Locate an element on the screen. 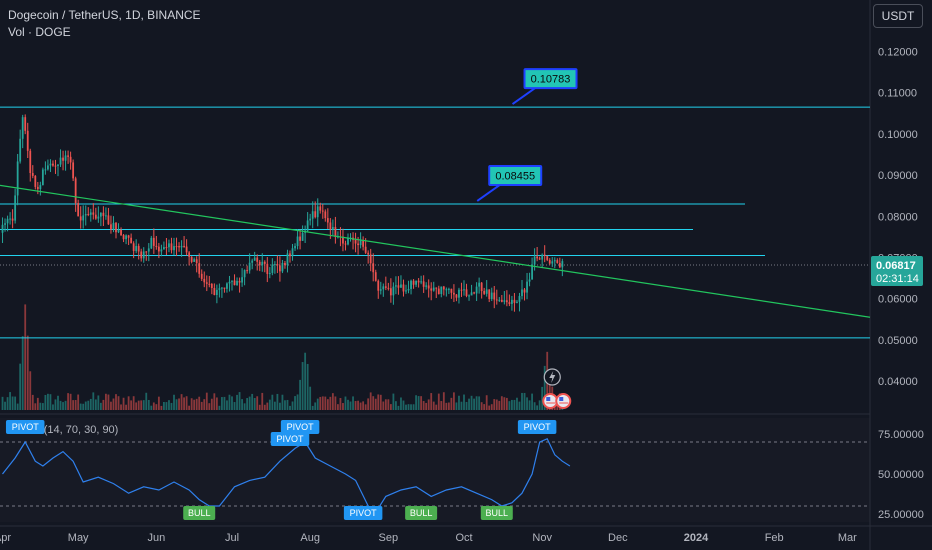  currency-button: USDT is located at coordinates (898, 16).